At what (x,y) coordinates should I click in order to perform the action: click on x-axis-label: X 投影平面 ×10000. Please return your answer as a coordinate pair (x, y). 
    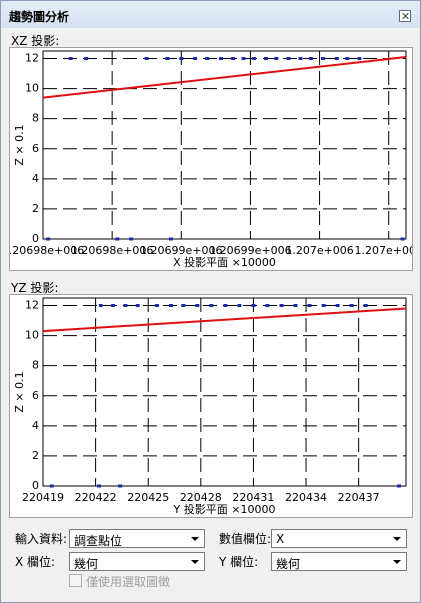
    Looking at the image, I should click on (224, 262).